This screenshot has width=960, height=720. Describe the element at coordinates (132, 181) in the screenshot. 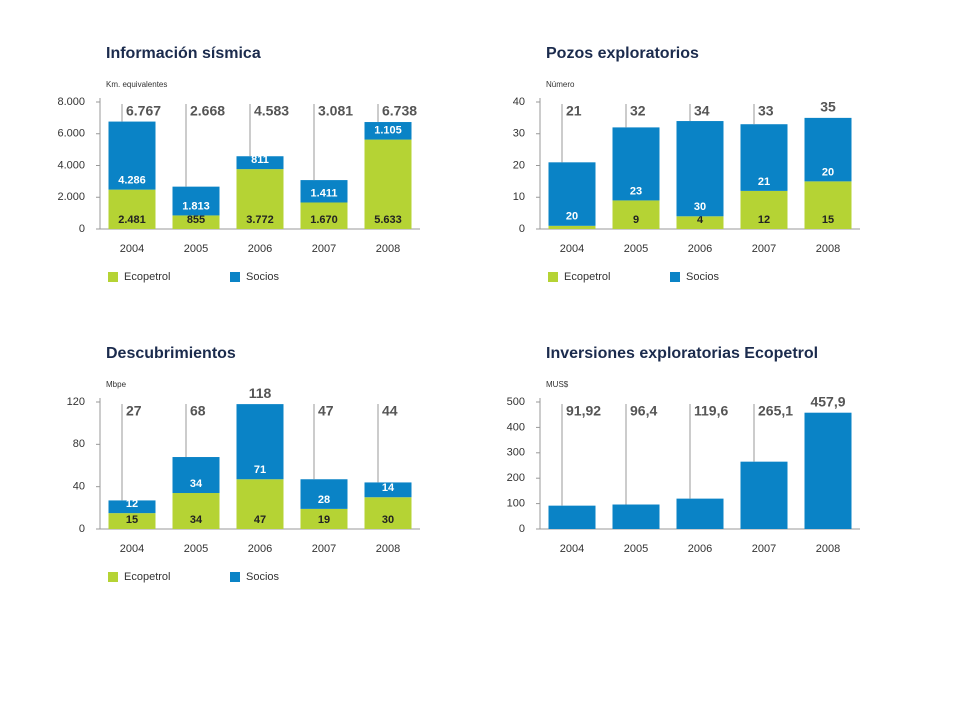

I see `value-label: 4.286` at that location.